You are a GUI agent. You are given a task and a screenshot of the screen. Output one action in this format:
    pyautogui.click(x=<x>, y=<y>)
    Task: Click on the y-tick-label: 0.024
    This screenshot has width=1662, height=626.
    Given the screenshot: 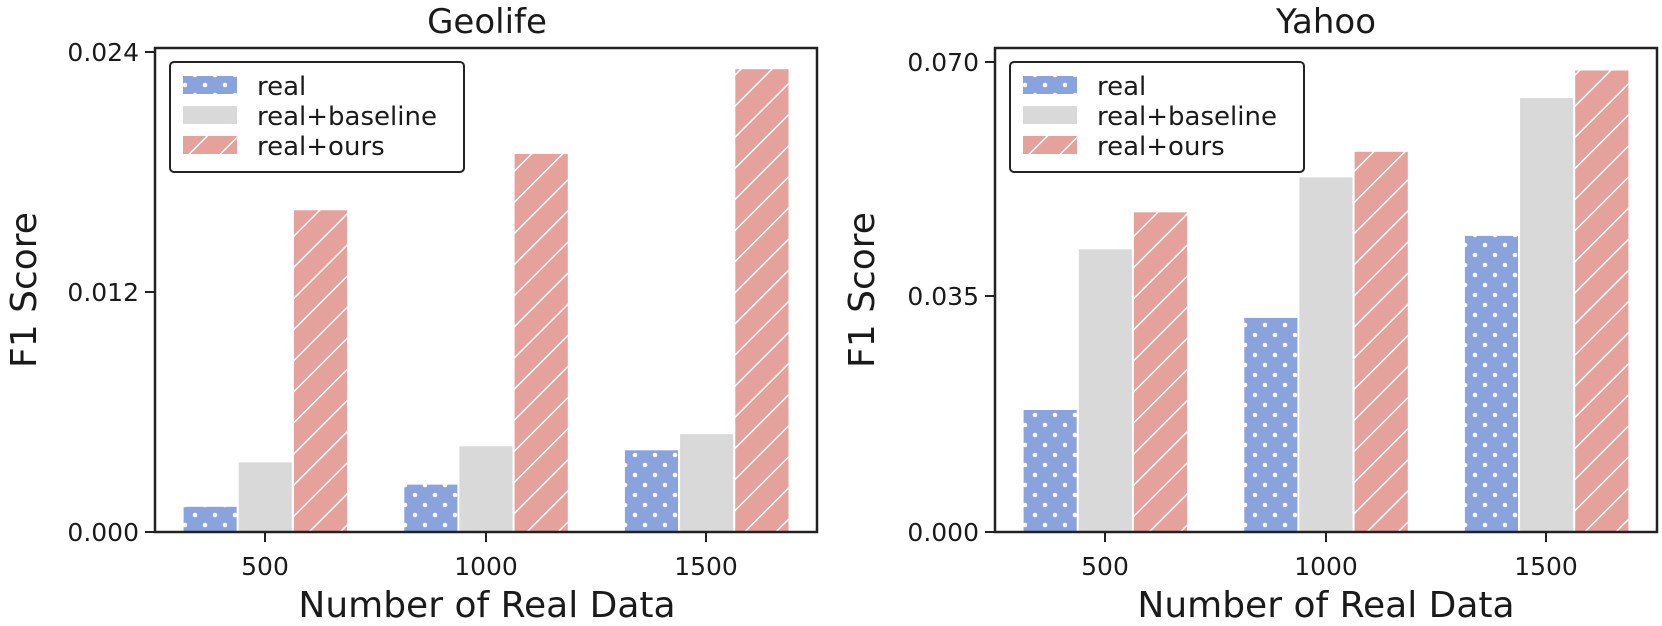 What is the action you would take?
    pyautogui.click(x=103, y=52)
    